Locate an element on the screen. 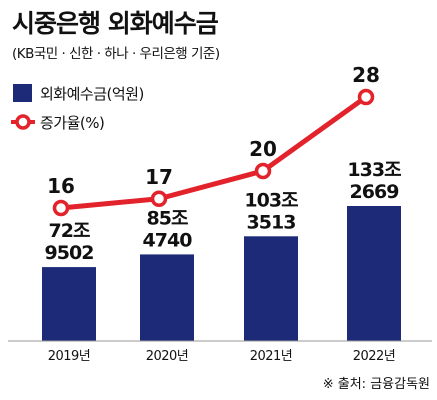  growth-rate-label-2: 20 is located at coordinates (263, 149).